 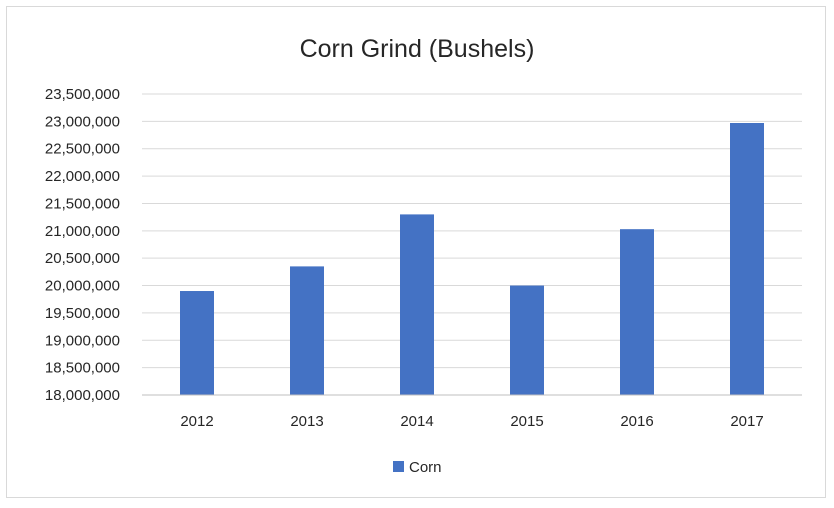 What do you see at coordinates (82, 313) in the screenshot?
I see `y-tick-label: 19,500,000` at bounding box center [82, 313].